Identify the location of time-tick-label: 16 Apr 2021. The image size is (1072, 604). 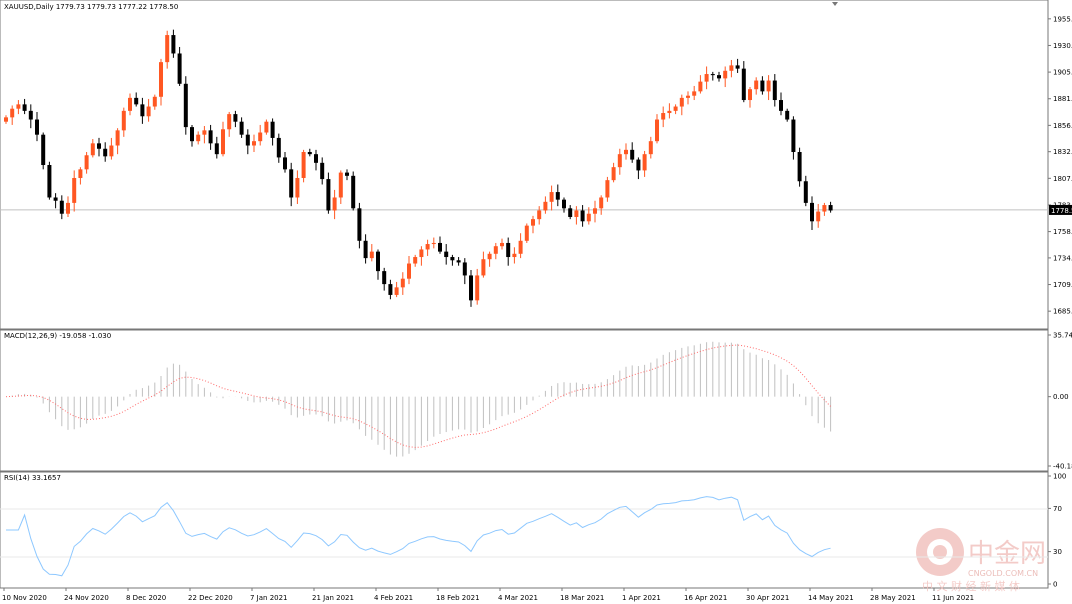
(705, 598).